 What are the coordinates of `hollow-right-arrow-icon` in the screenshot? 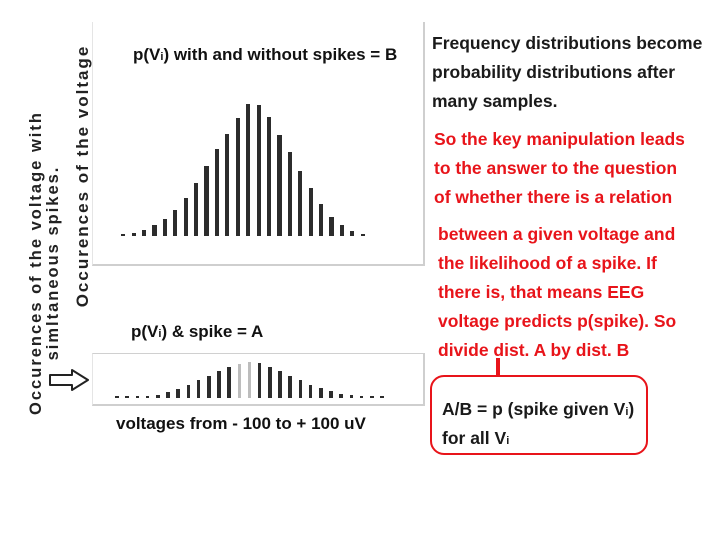 It's located at (69, 380).